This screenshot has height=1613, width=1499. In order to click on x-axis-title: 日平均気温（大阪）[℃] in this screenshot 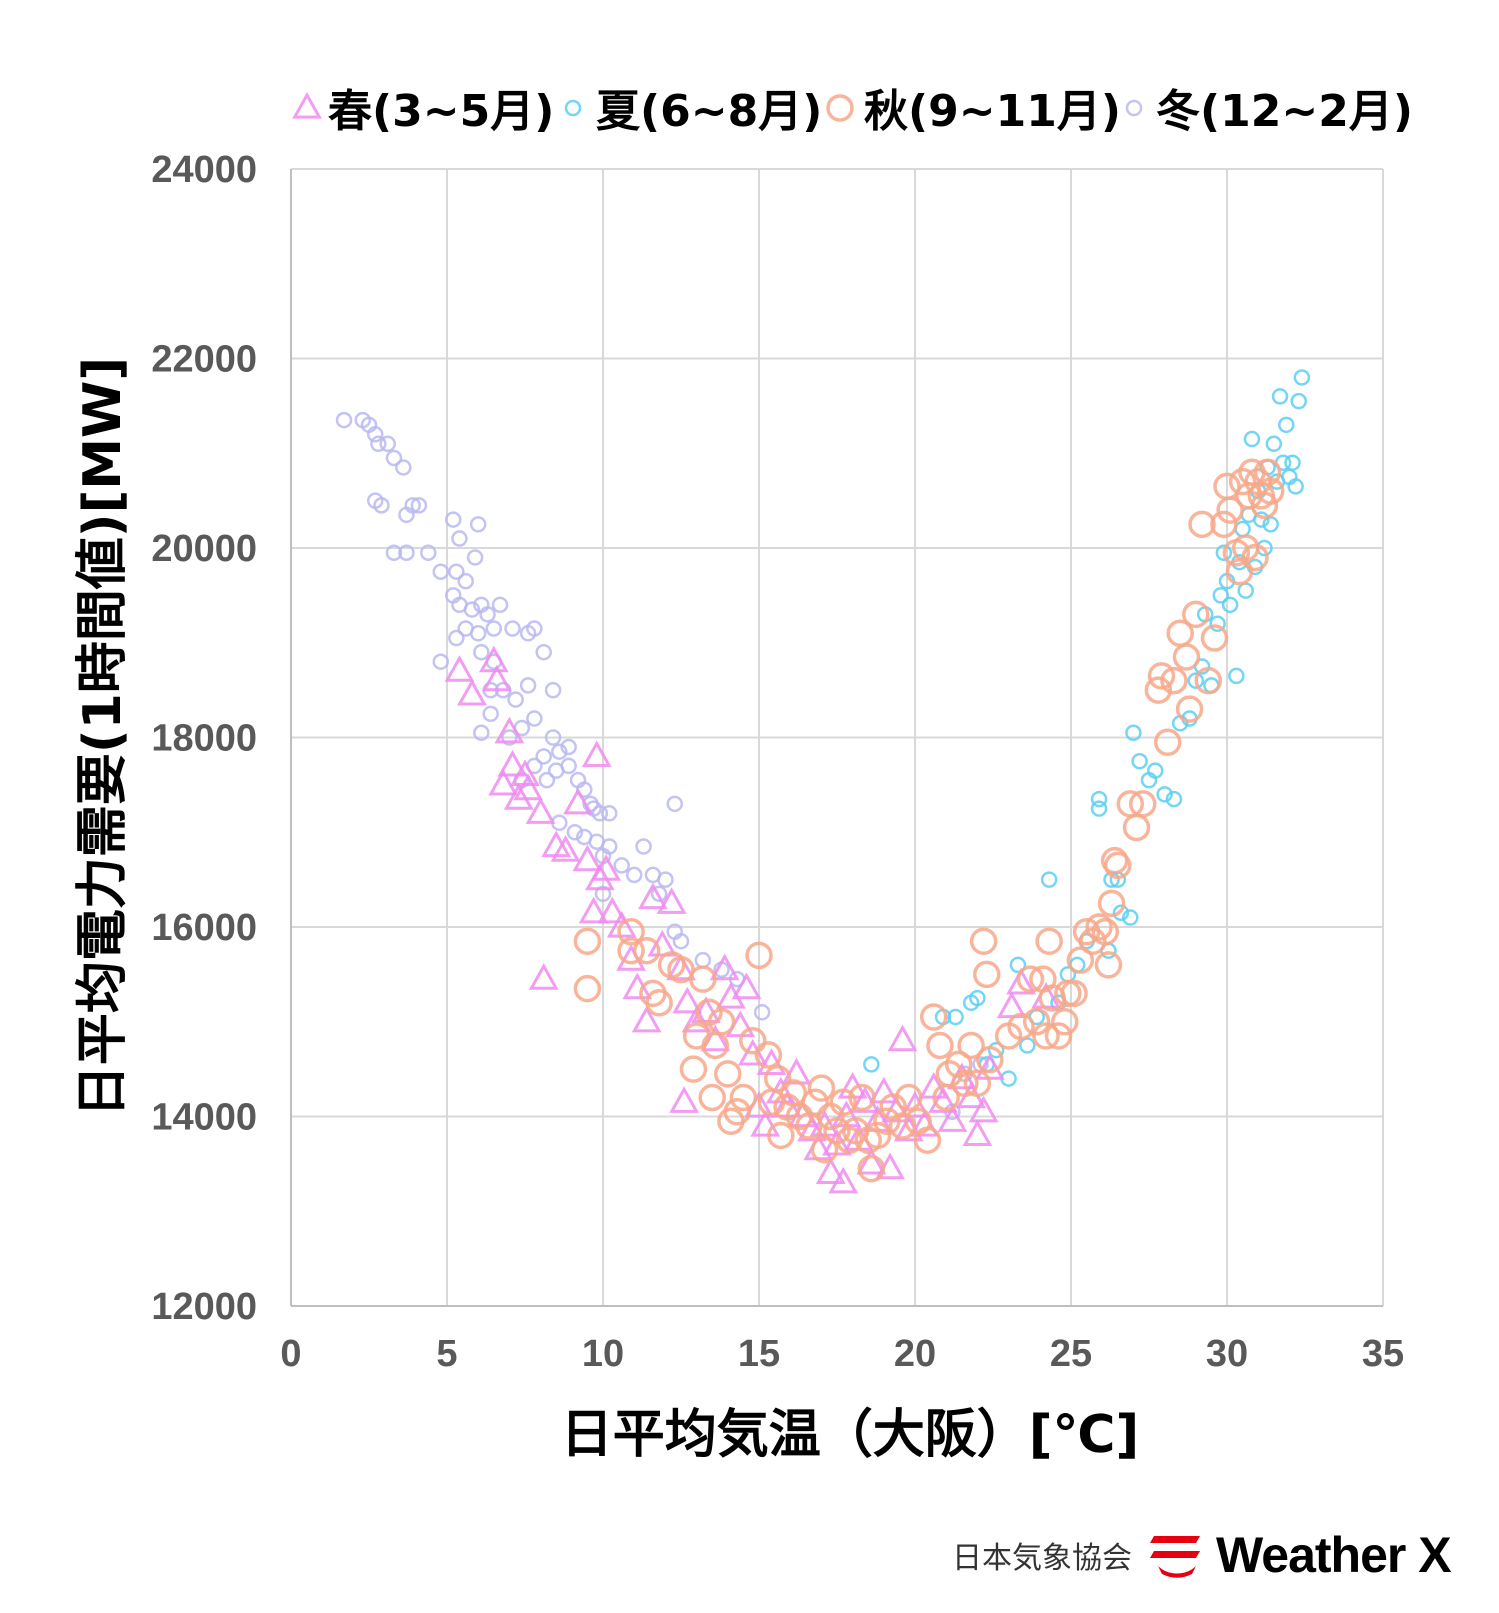, I will do `click(850, 1435)`.